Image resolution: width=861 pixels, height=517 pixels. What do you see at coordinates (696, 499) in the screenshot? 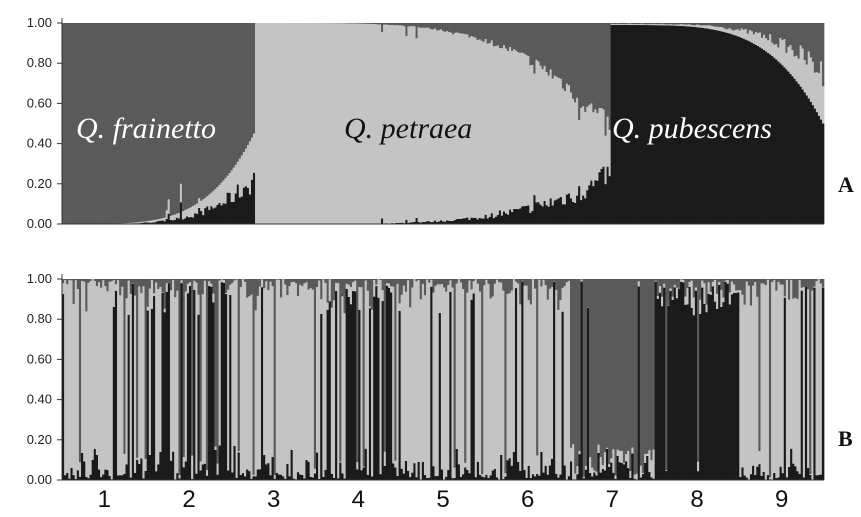
I see `population-label-8: 8` at bounding box center [696, 499].